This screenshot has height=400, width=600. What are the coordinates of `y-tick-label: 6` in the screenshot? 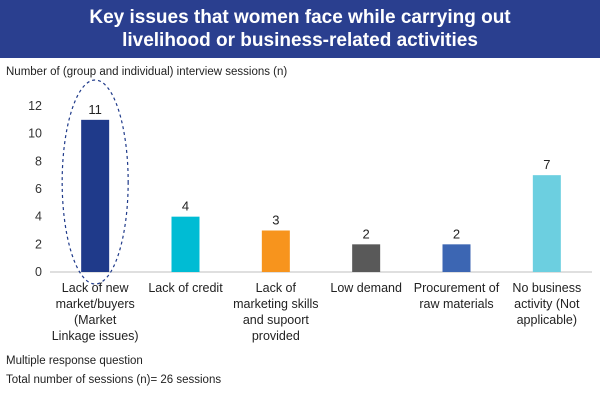 It's located at (38, 189).